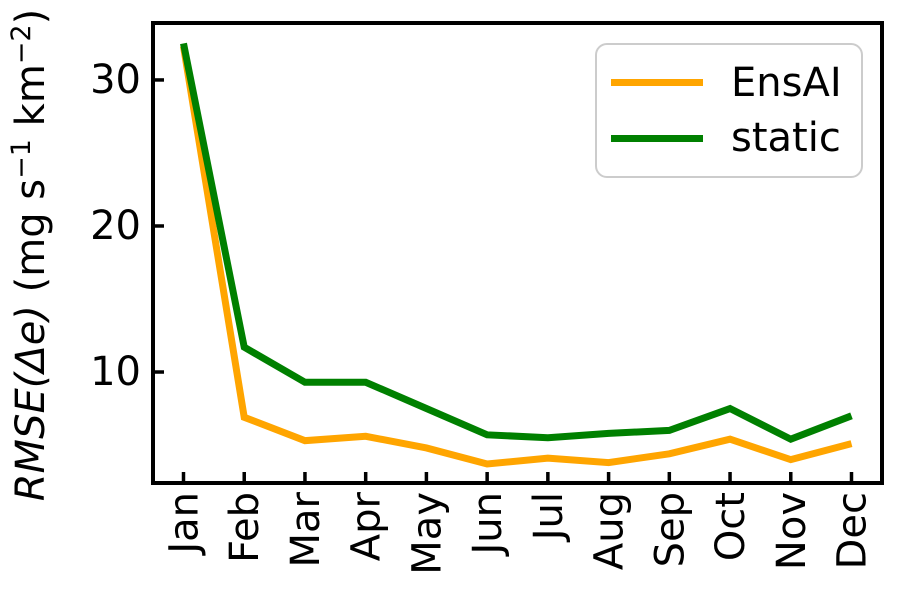  What do you see at coordinates (367, 526) in the screenshot?
I see `x-tick-label-apr: Apr` at bounding box center [367, 526].